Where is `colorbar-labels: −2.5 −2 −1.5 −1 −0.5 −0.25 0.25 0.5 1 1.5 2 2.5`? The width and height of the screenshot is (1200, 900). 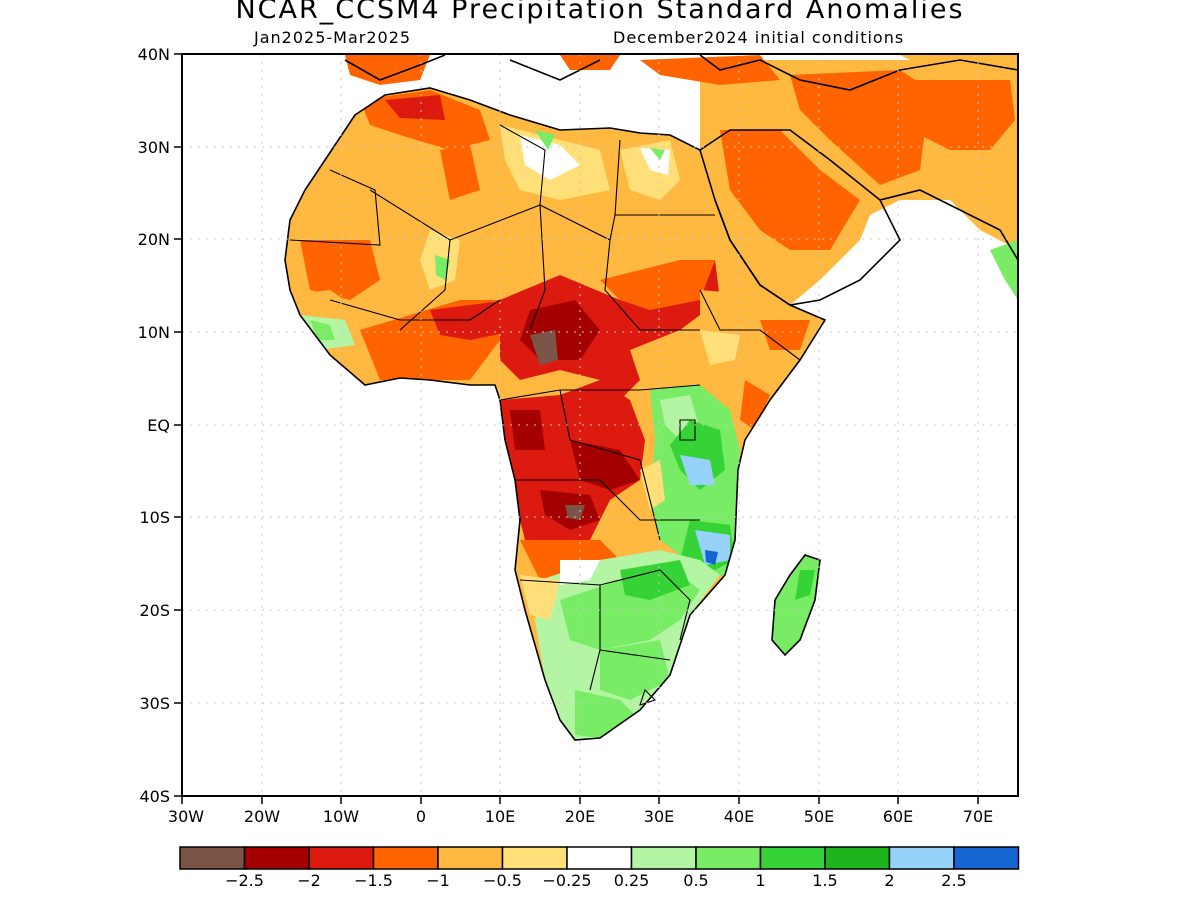 colorbar-labels: −2.5 −2 −1.5 −1 −0.5 −0.25 0.25 0.5 1 1.5 2 2.5 is located at coordinates (596, 880).